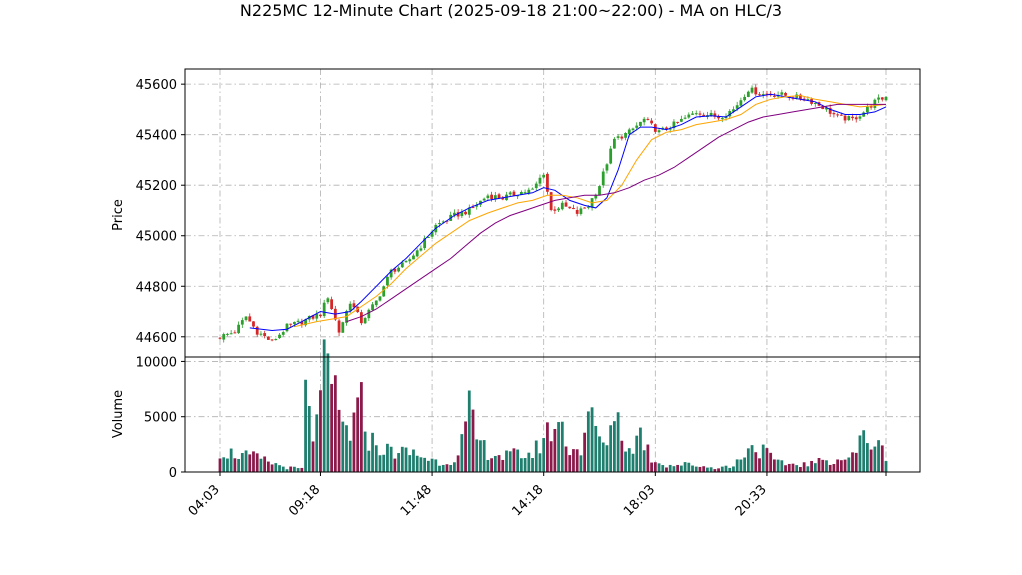 This screenshot has width=1022, height=575. I want to click on x-tick-label: 14:18, so click(527, 500).